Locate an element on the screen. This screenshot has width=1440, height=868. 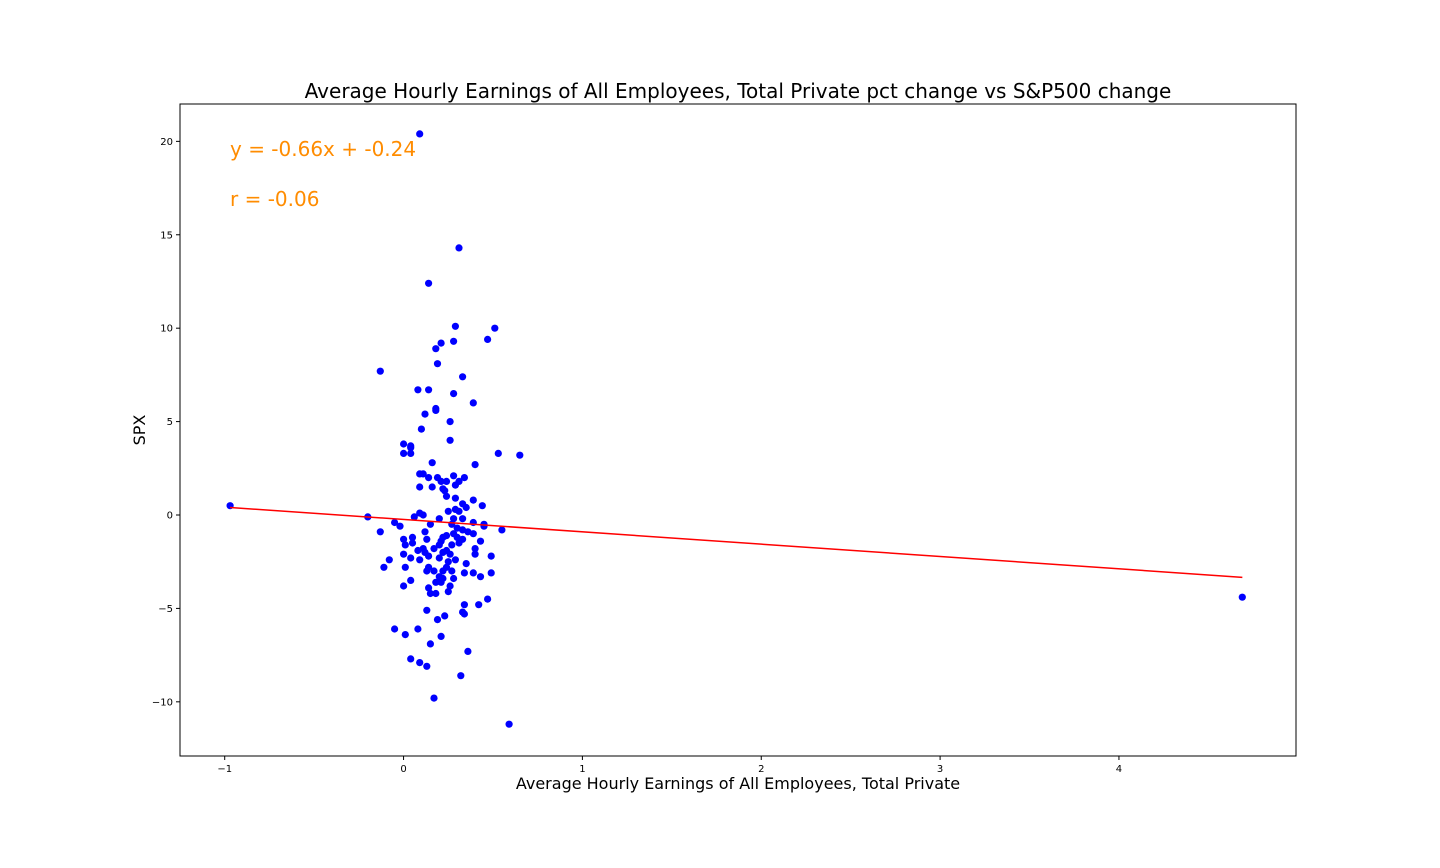
x-tick-label: 4 is located at coordinates (1119, 769).